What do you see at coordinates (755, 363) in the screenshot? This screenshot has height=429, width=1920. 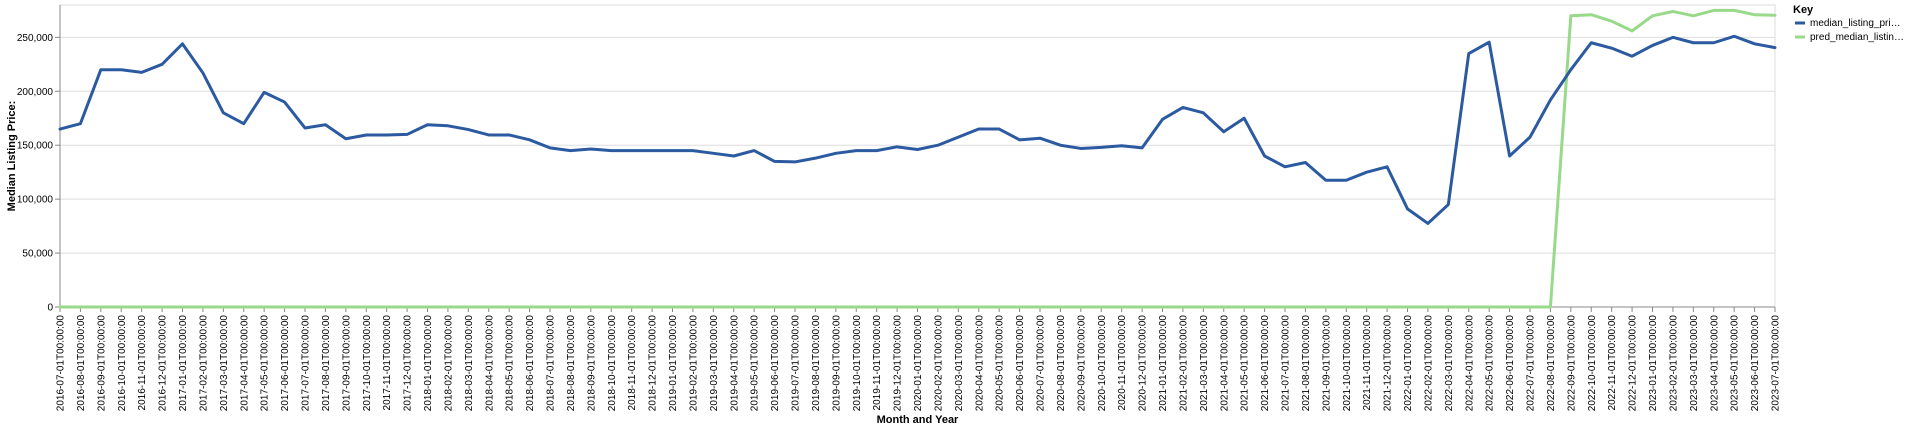 I see `x-tick-label: 2019-05-01T00:00:00` at bounding box center [755, 363].